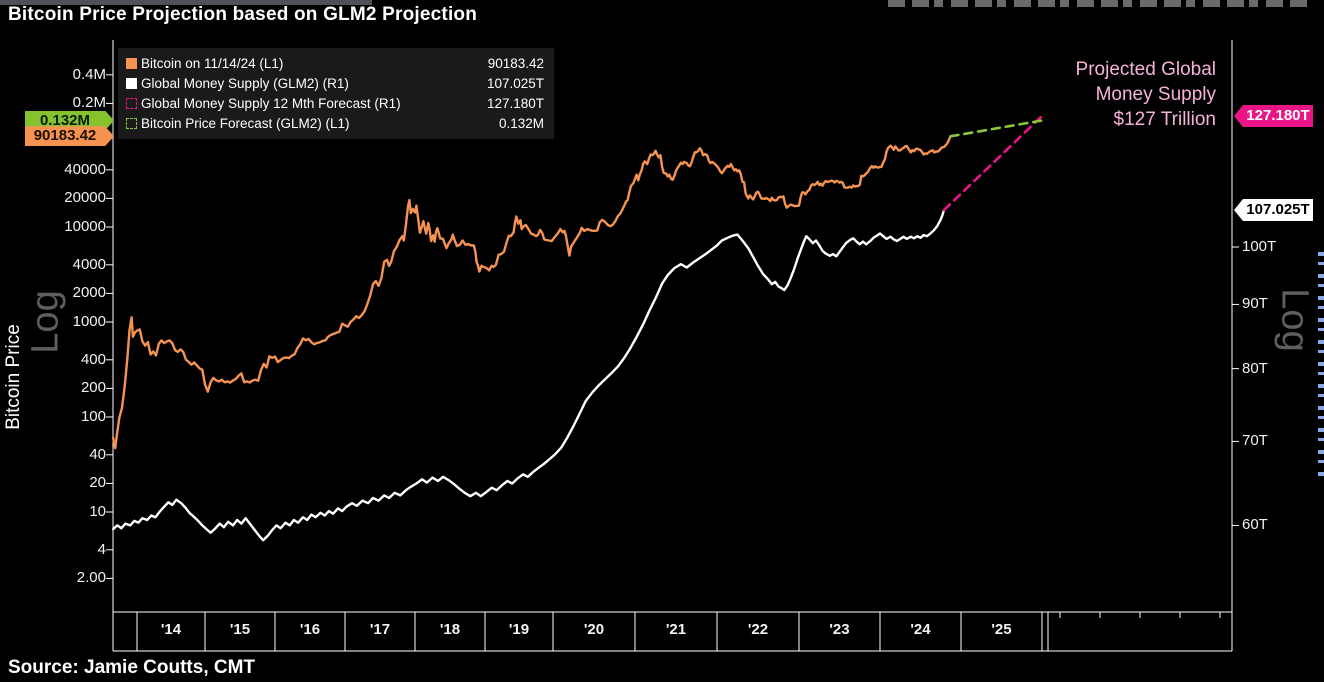 The height and width of the screenshot is (682, 1324). What do you see at coordinates (245, 83) in the screenshot?
I see `legend-label: Global Money Supply (GLM2) (R1)` at bounding box center [245, 83].